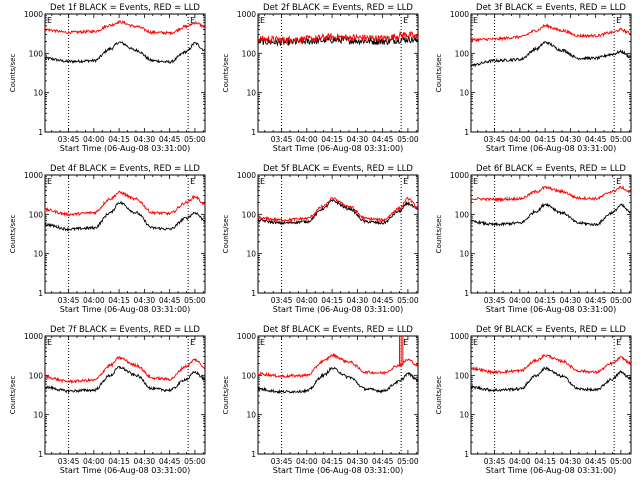 The image size is (640, 485). Describe the element at coordinates (125, 330) in the screenshot. I see `plot-title: Det 7f BLACK = Events, RED = LLD` at that location.